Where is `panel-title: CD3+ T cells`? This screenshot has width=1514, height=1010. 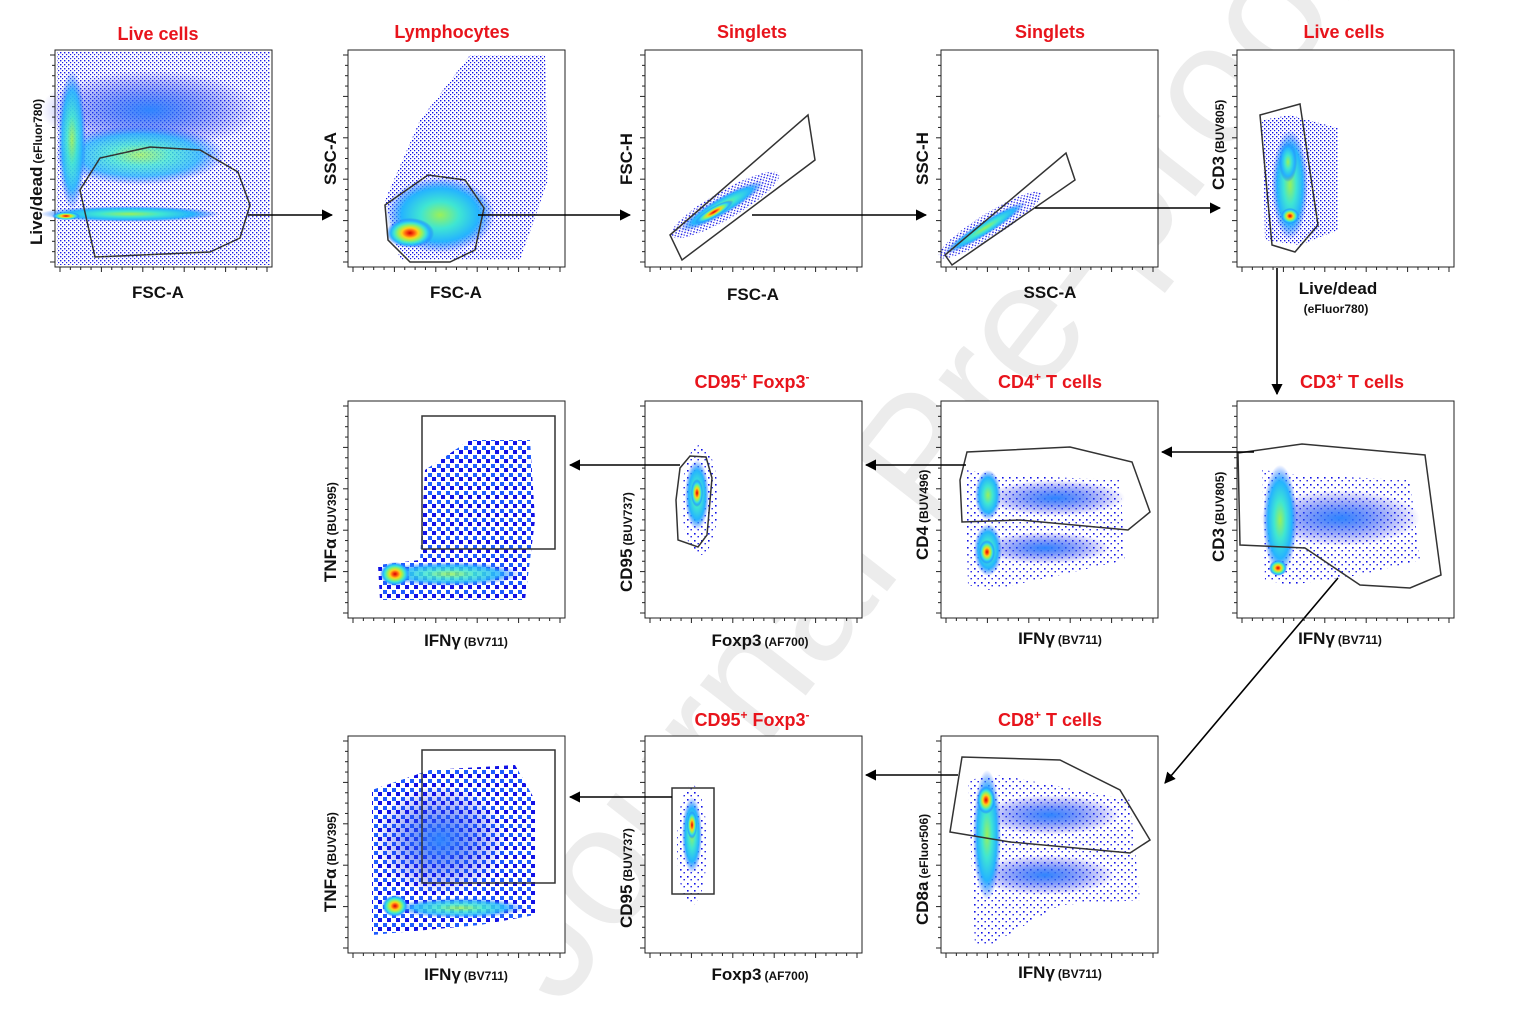
panel-title: CD3+ T cells is located at coordinates (1352, 381).